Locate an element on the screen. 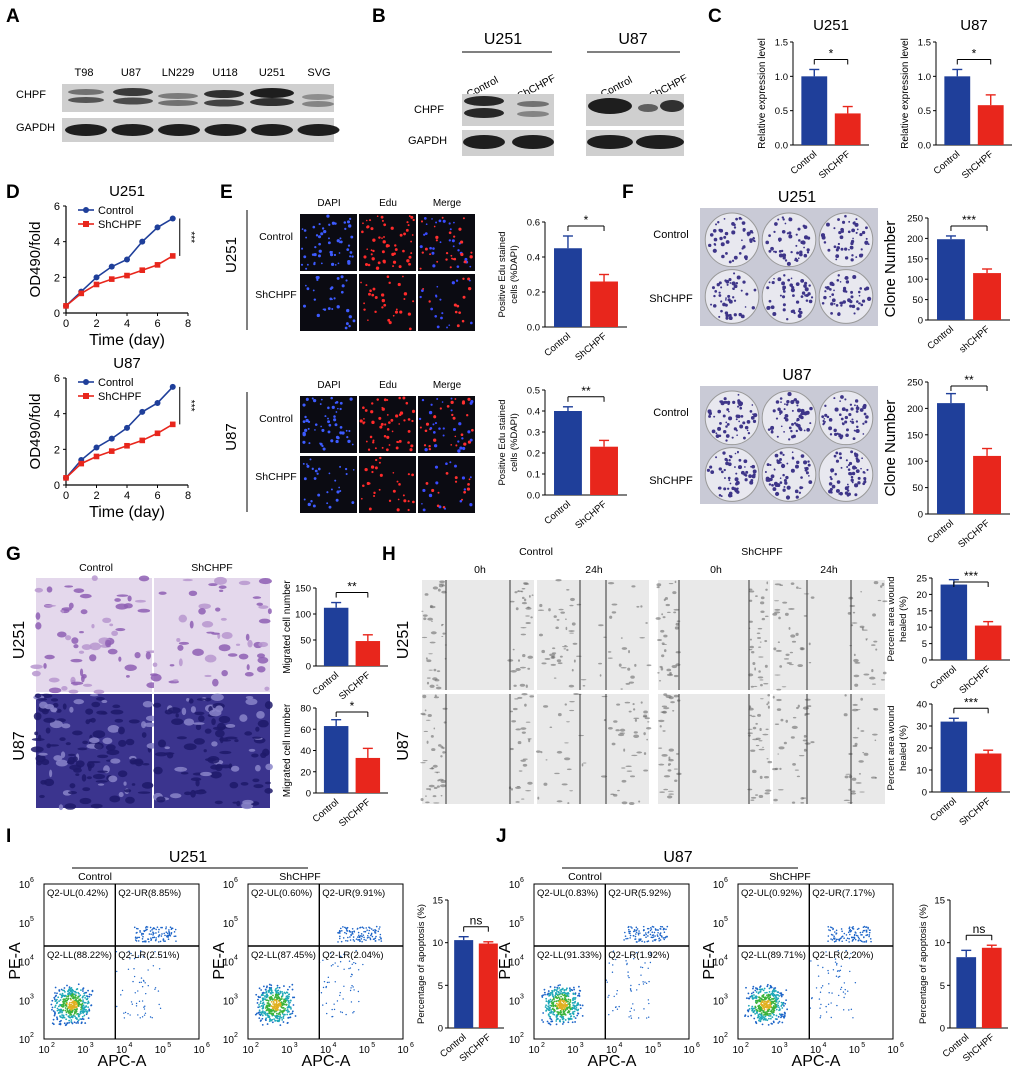 The width and height of the screenshot is (1020, 1078). protein-band is located at coordinates (648, 108).